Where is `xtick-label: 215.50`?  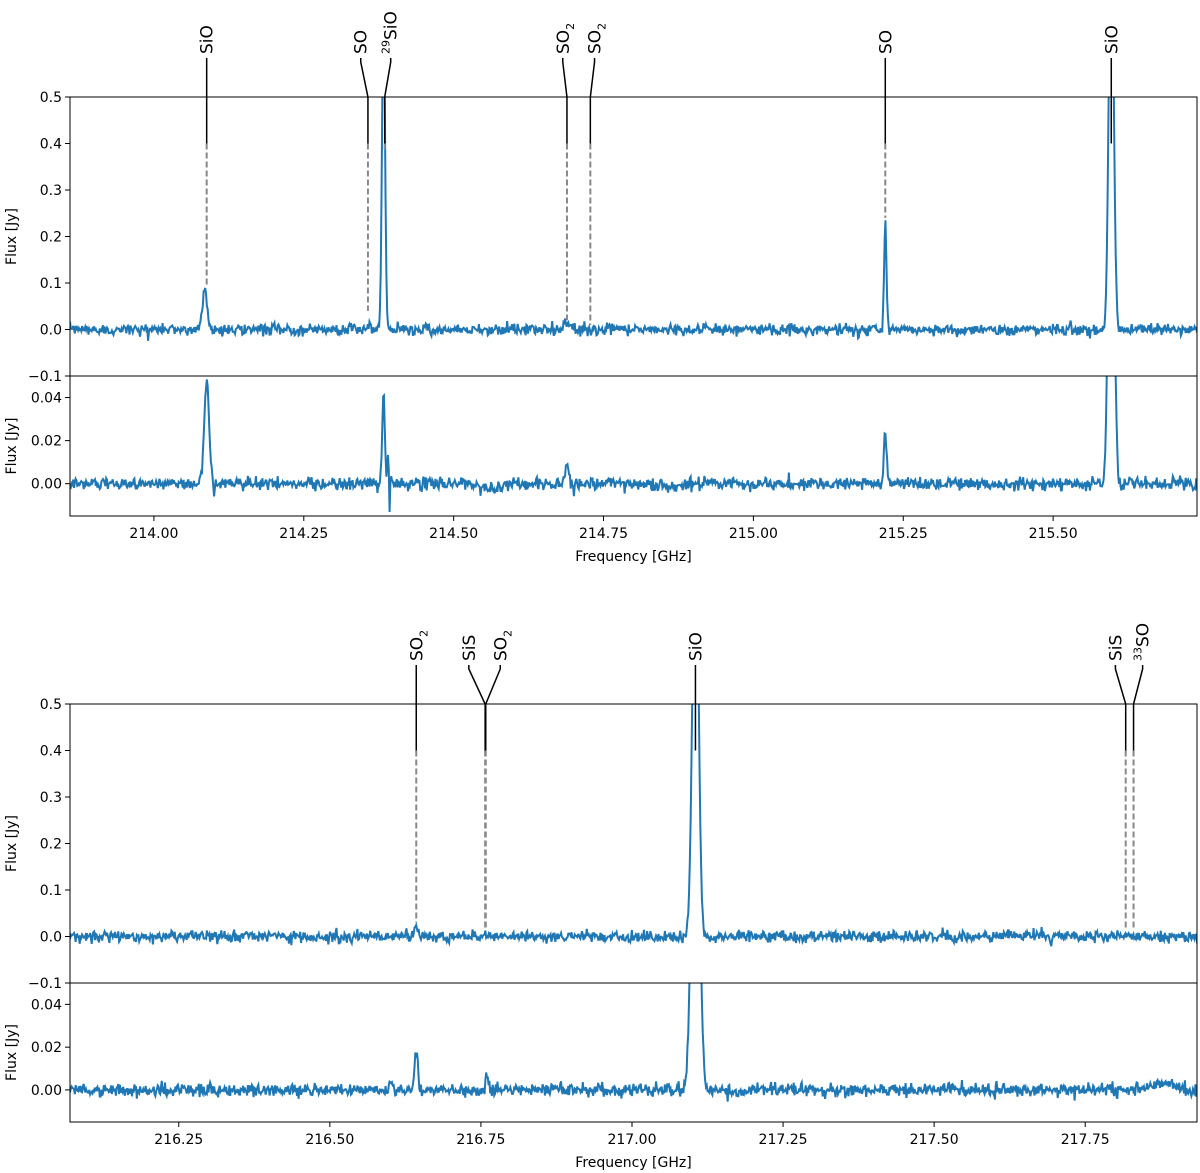
xtick-label: 215.50 is located at coordinates (1053, 534).